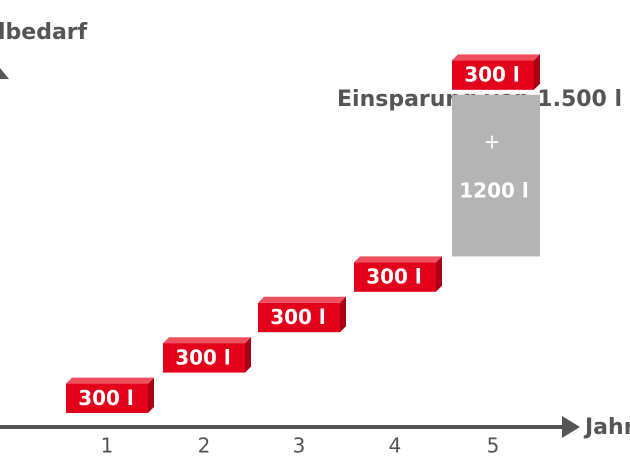 The image size is (630, 473). I want to click on y-axis-label: lbedarf, so click(44, 32).